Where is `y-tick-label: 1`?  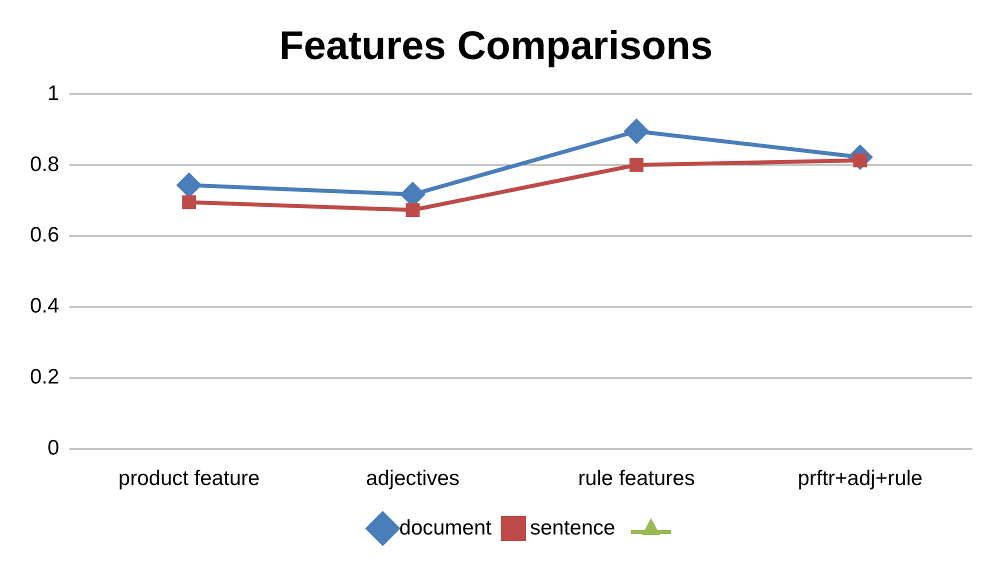
y-tick-label: 1 is located at coordinates (54, 93).